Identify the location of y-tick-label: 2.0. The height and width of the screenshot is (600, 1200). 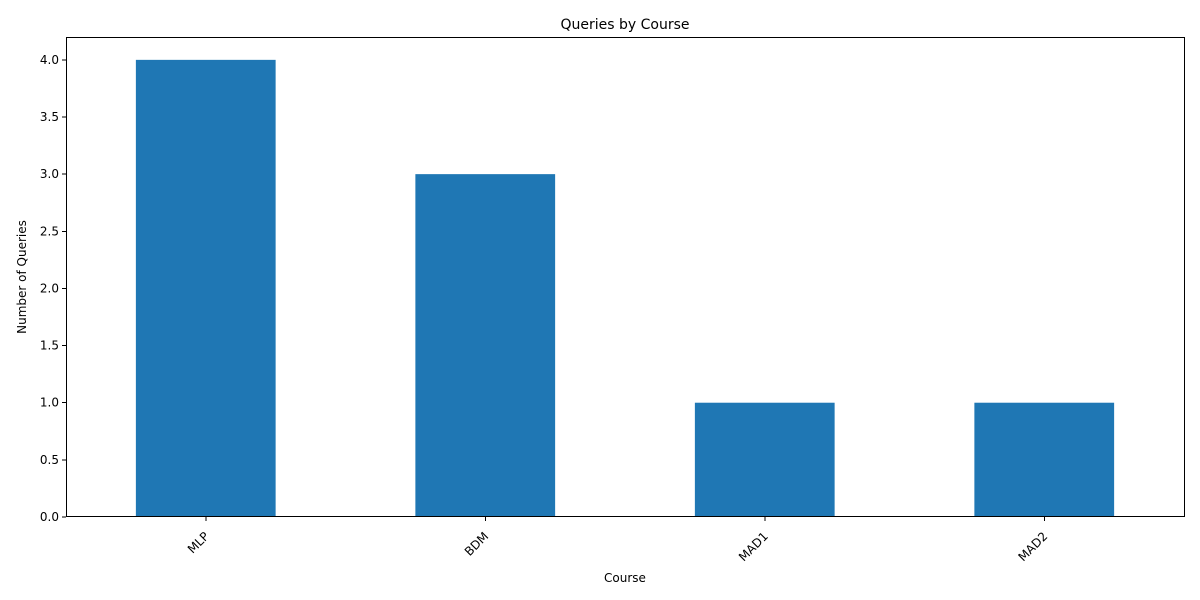
(49, 288).